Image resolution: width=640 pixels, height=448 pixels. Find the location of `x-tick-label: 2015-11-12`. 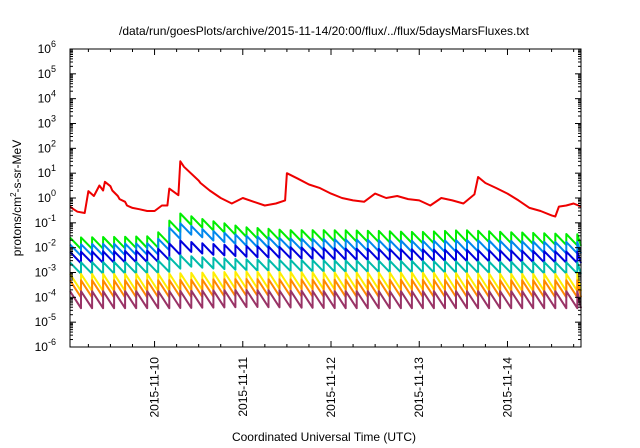

x-tick-label: 2015-11-12 is located at coordinates (331, 387).